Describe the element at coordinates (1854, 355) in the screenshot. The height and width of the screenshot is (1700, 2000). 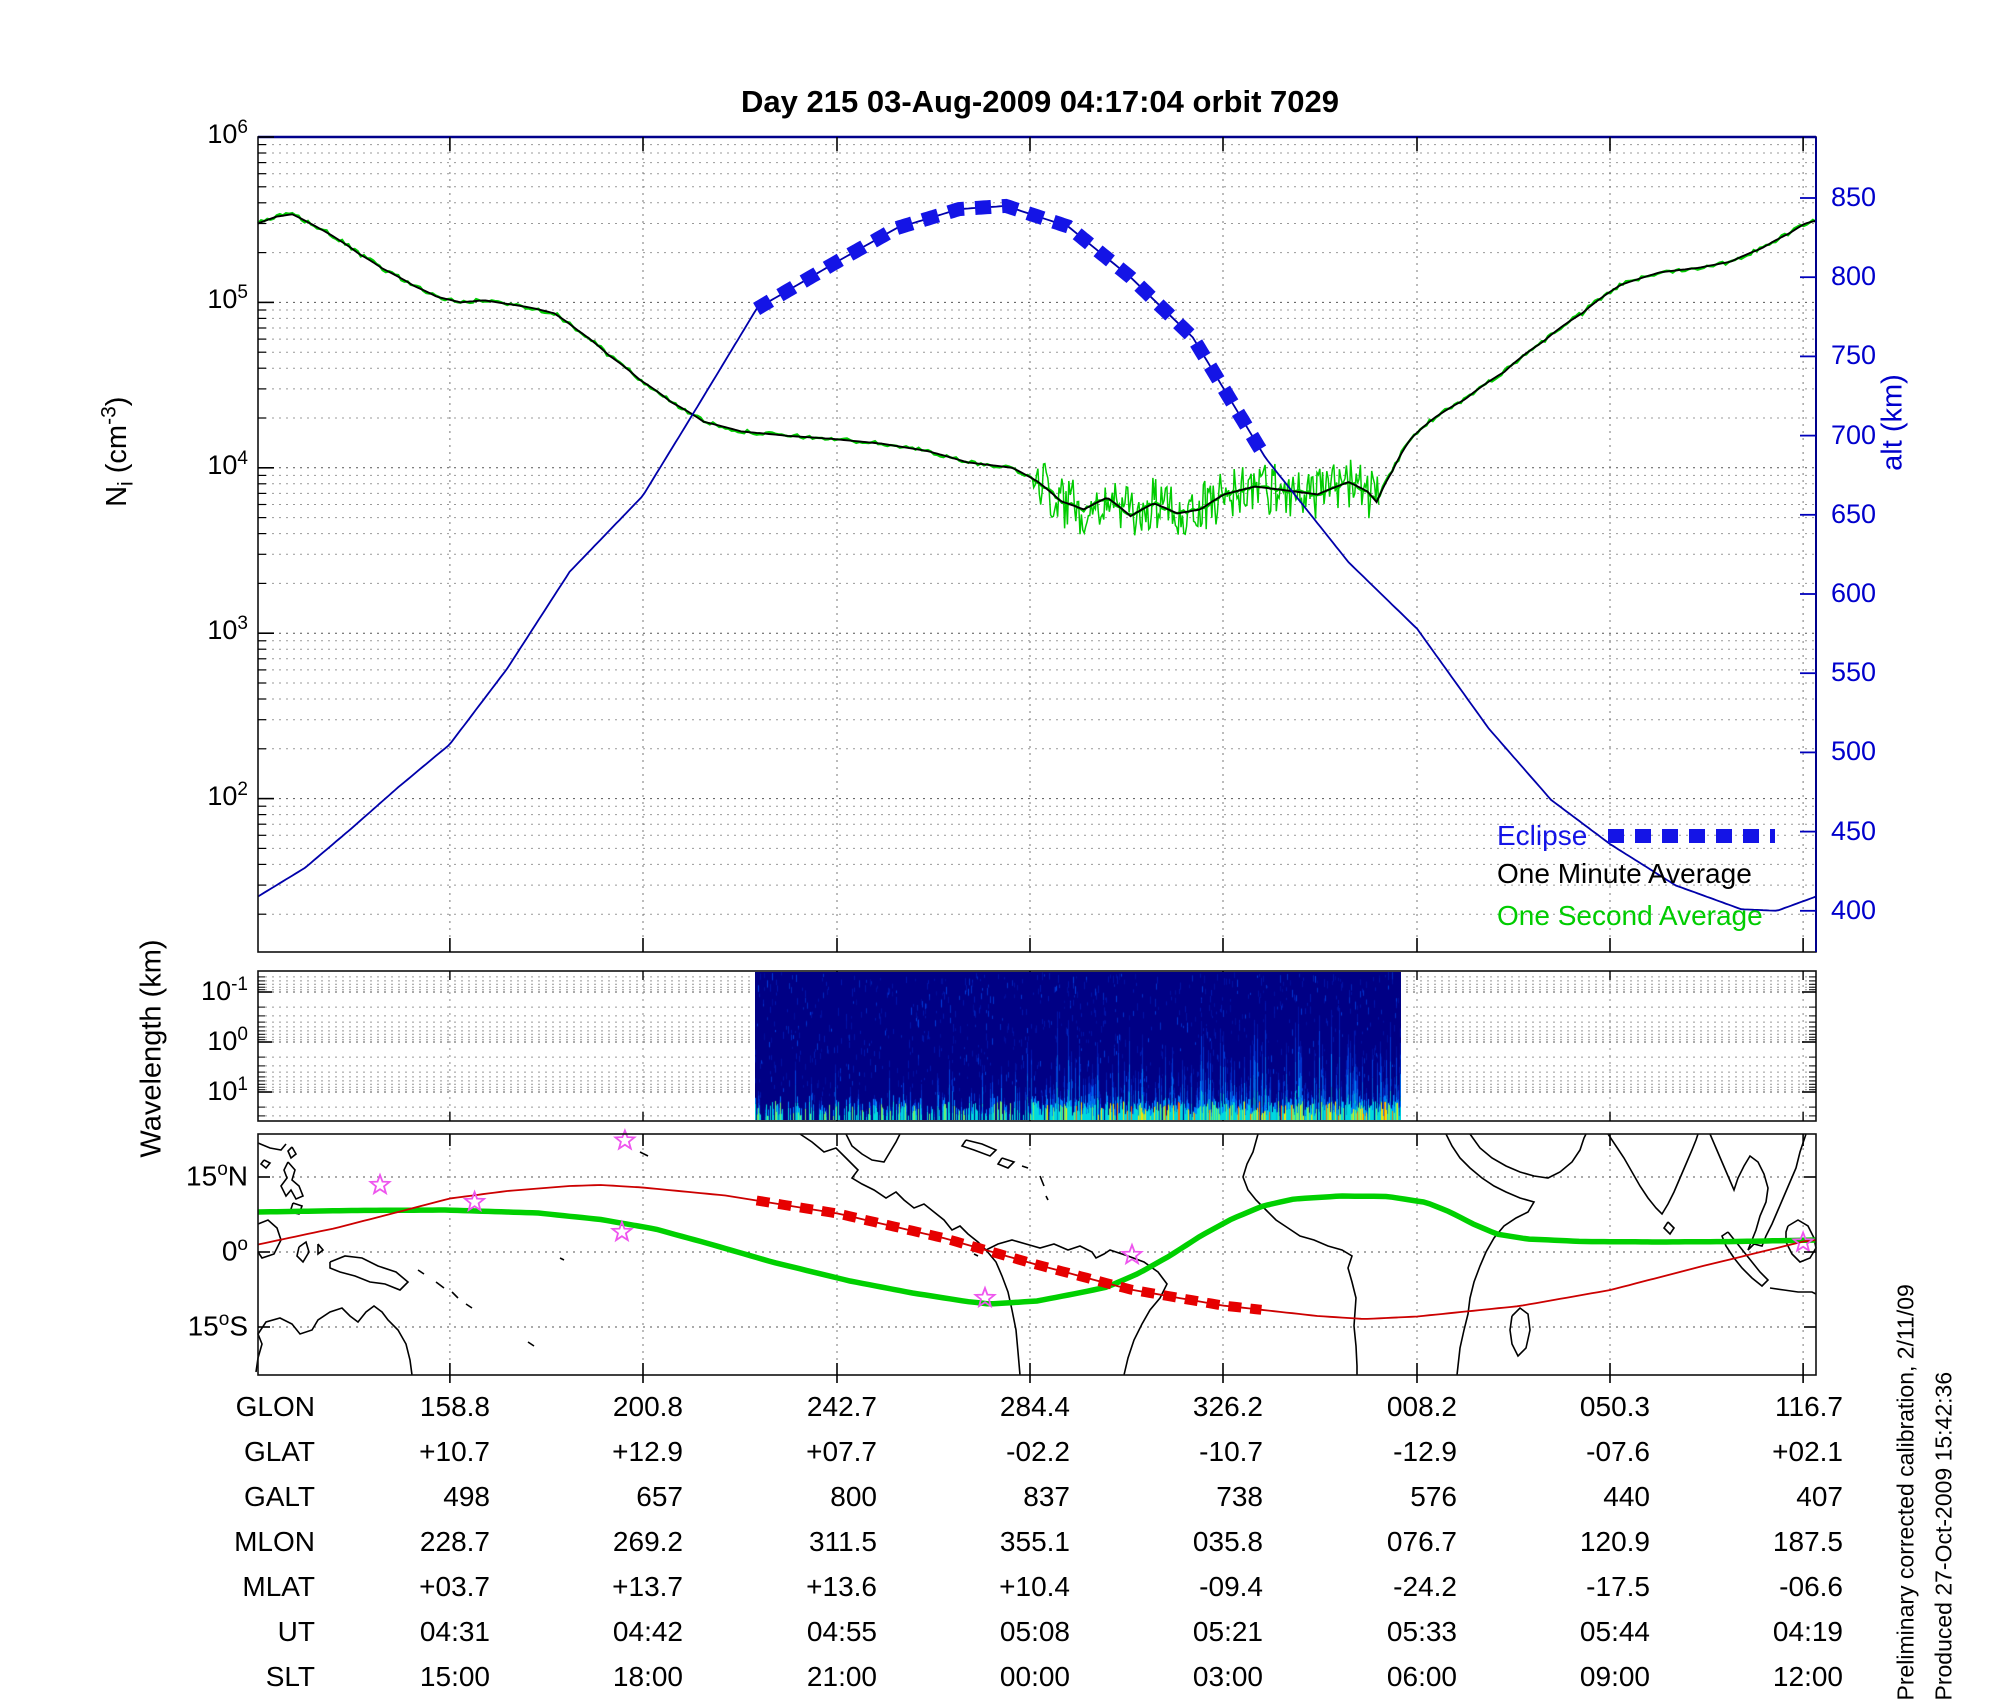
I see `alt-tick-label: 750` at that location.